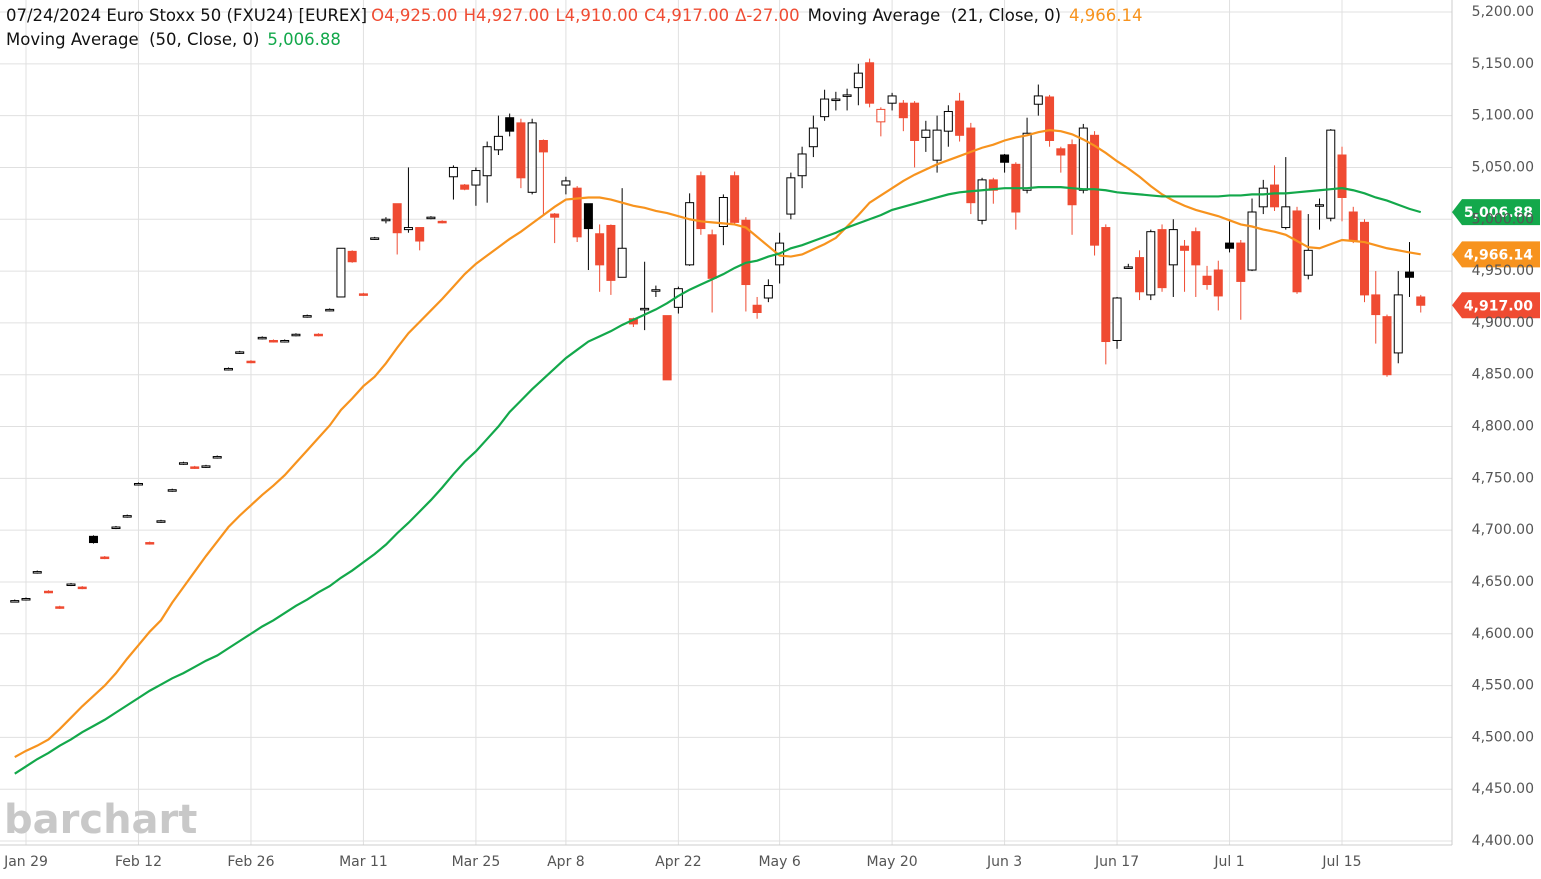 Image resolution: width=1541 pixels, height=879 pixels. What do you see at coordinates (303, 39) in the screenshot?
I see `ma-value: 5,006.88` at bounding box center [303, 39].